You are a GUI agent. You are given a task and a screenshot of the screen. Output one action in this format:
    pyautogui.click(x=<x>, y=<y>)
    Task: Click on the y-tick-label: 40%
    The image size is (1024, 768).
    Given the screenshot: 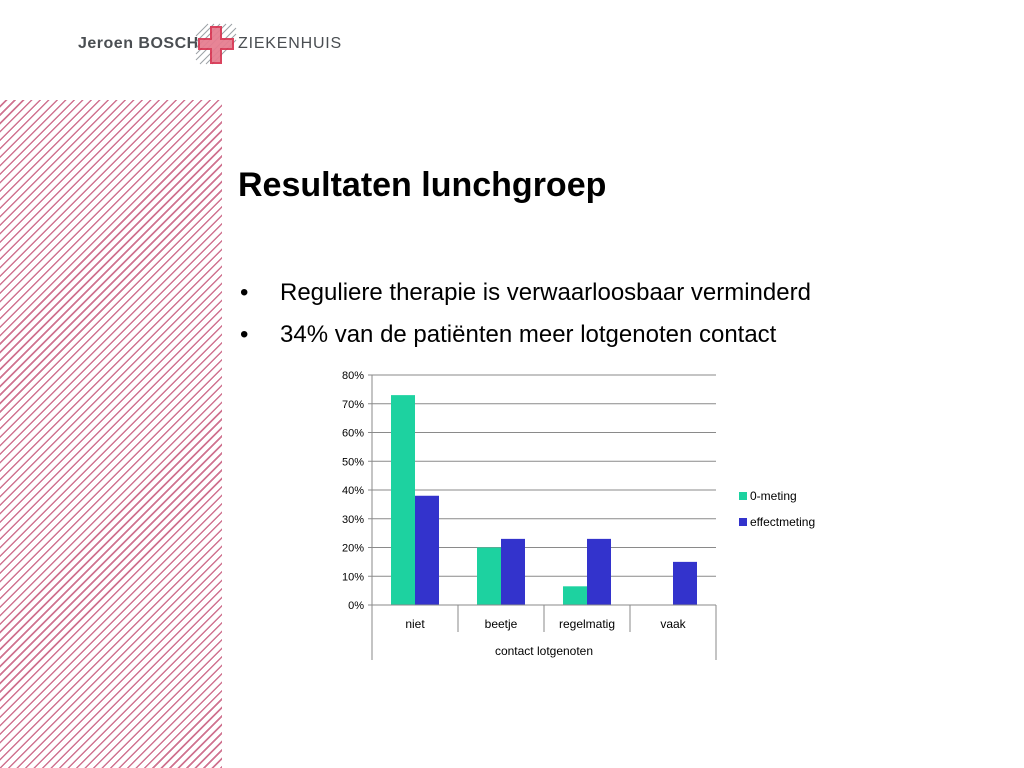 What is the action you would take?
    pyautogui.click(x=353, y=491)
    